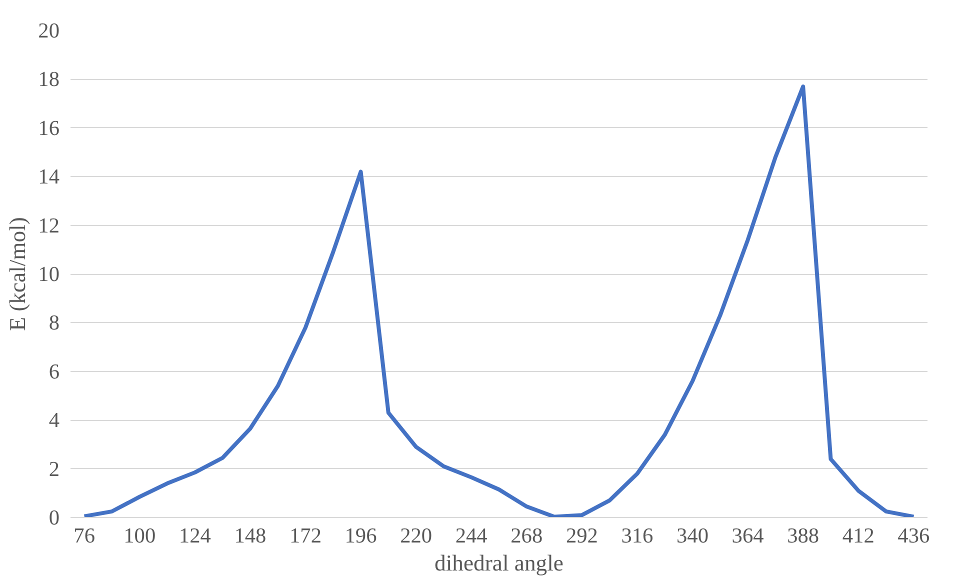 The width and height of the screenshot is (957, 578). I want to click on y-tick-label: 6, so click(54, 371).